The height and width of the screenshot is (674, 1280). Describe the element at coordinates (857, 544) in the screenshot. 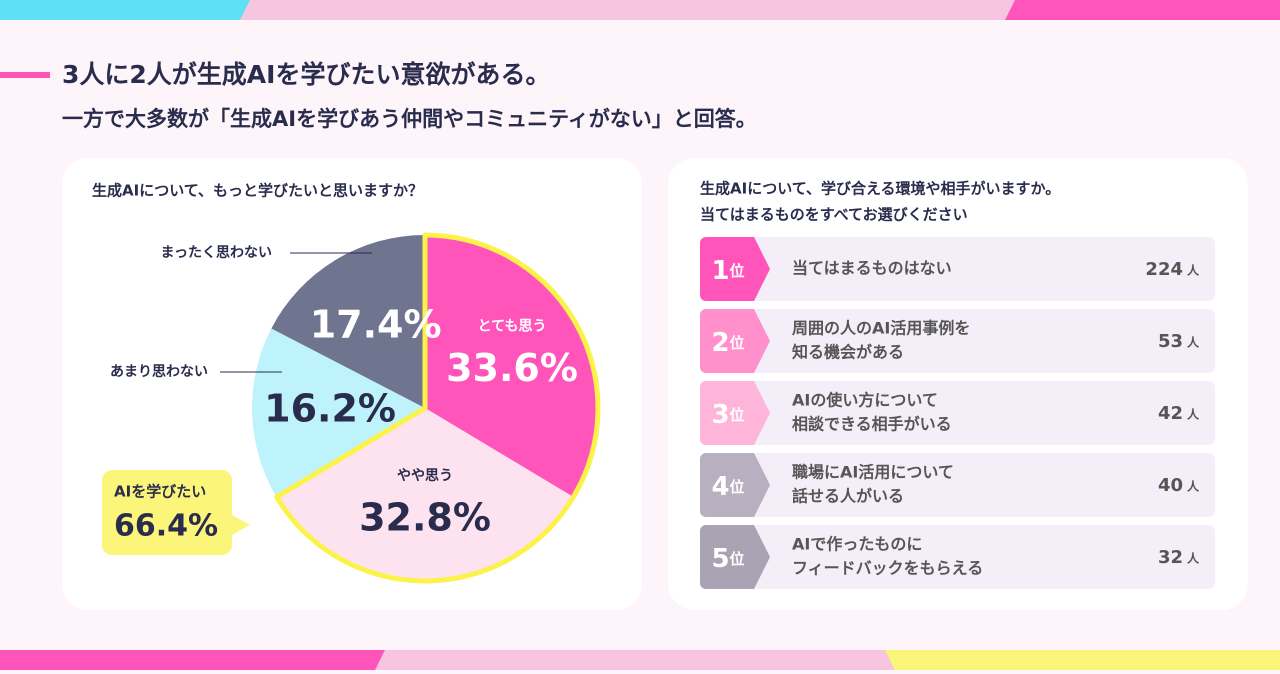

I see `item-label: AIで作ったものに` at that location.